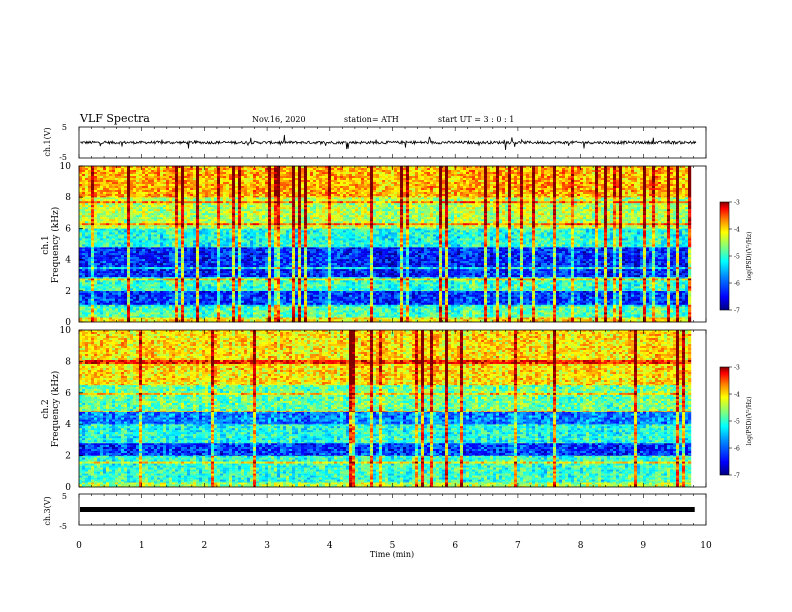 The height and width of the screenshot is (612, 792). I want to click on station-label: station= ATH, so click(371, 119).